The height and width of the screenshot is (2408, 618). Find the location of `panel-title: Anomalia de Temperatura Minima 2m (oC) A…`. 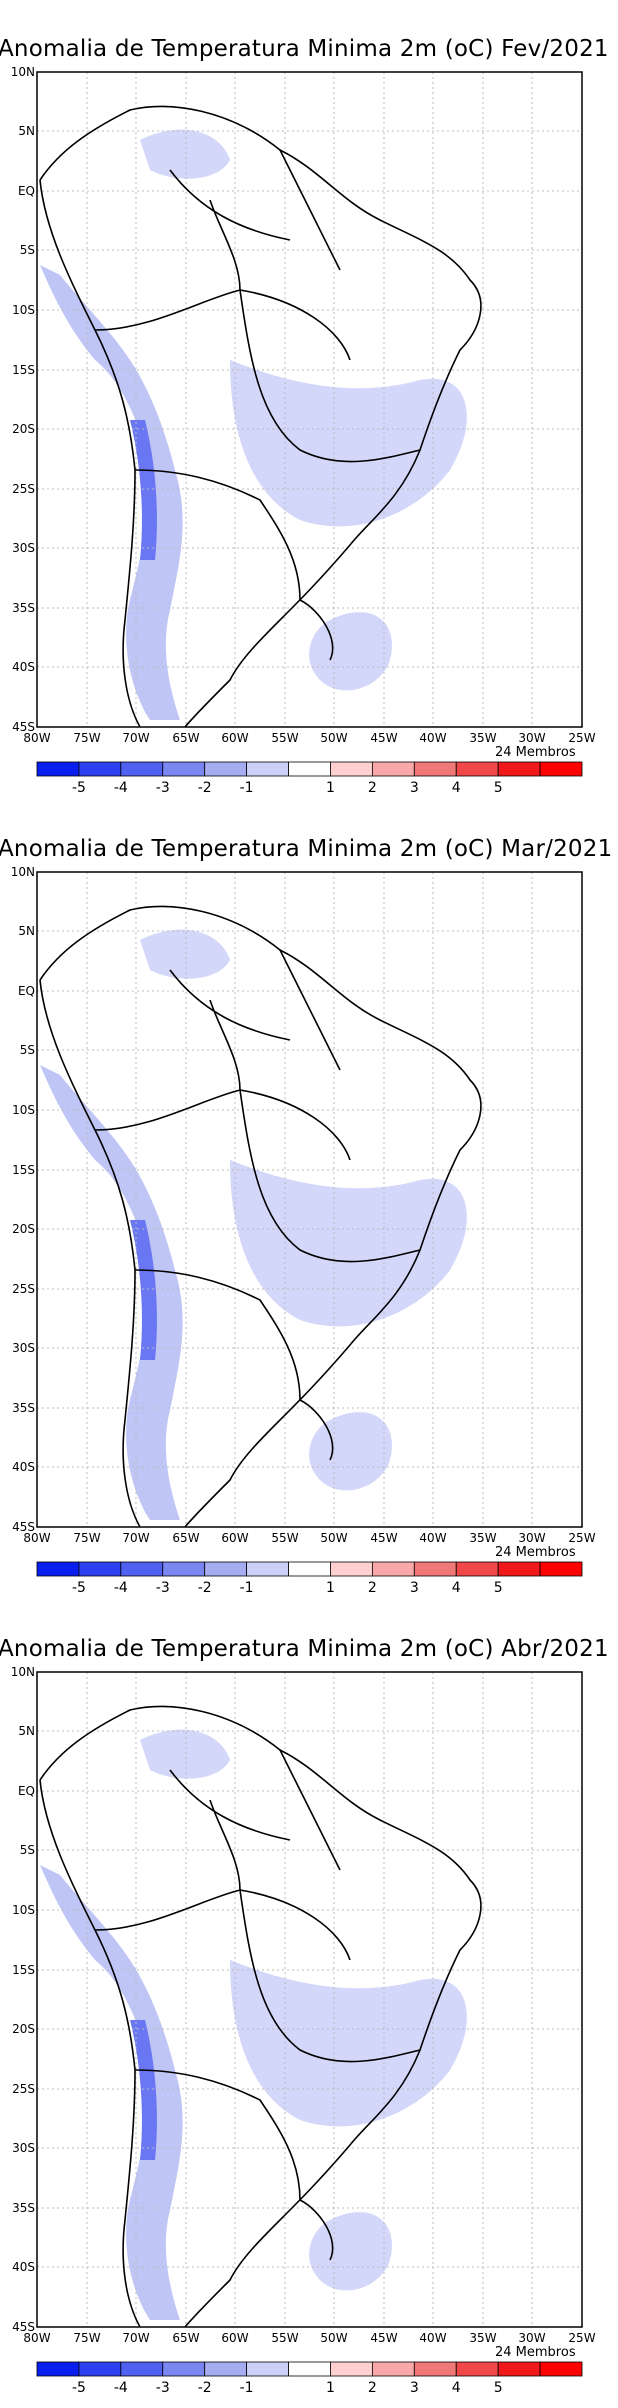

panel-title: Anomalia de Temperatura Minima 2m (oC) A… is located at coordinates (304, 1649).